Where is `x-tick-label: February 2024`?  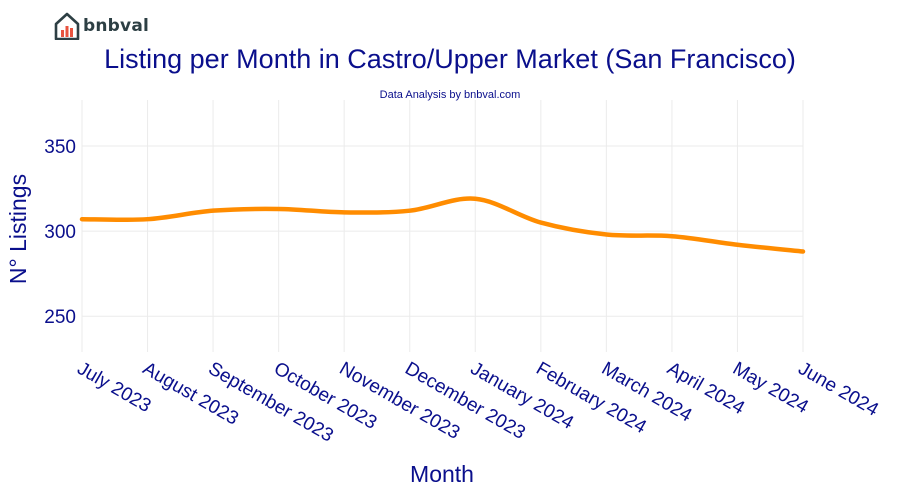
x-tick-label: February 2024 is located at coordinates (591, 398).